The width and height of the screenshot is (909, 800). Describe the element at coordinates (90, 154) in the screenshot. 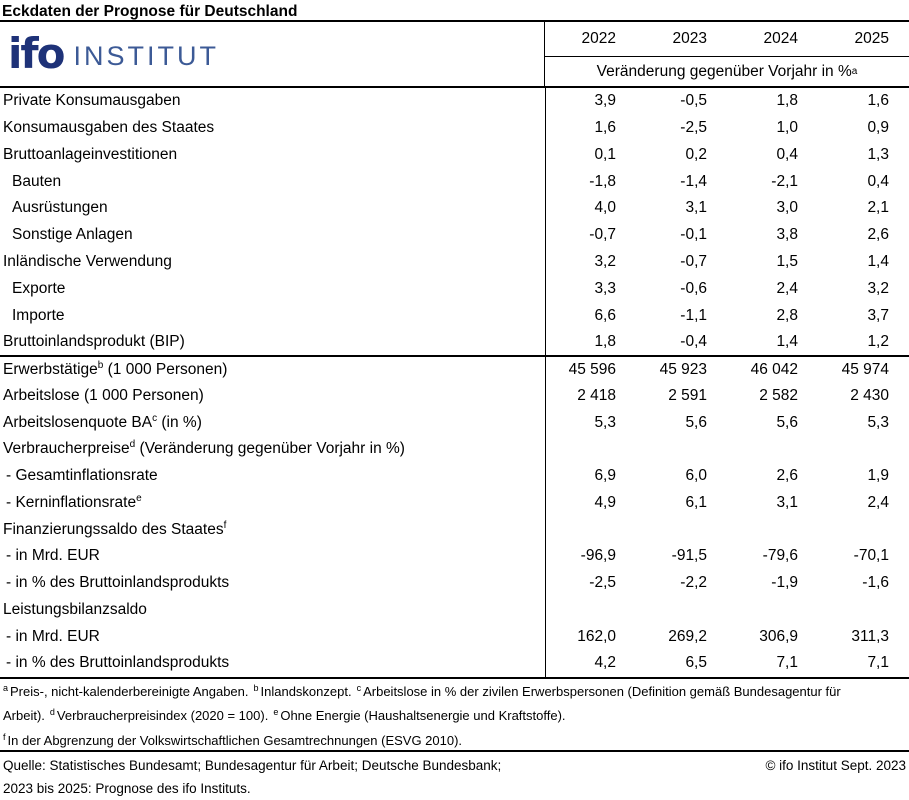

I see `row-label: Bruttoanlageinvestitionen` at that location.